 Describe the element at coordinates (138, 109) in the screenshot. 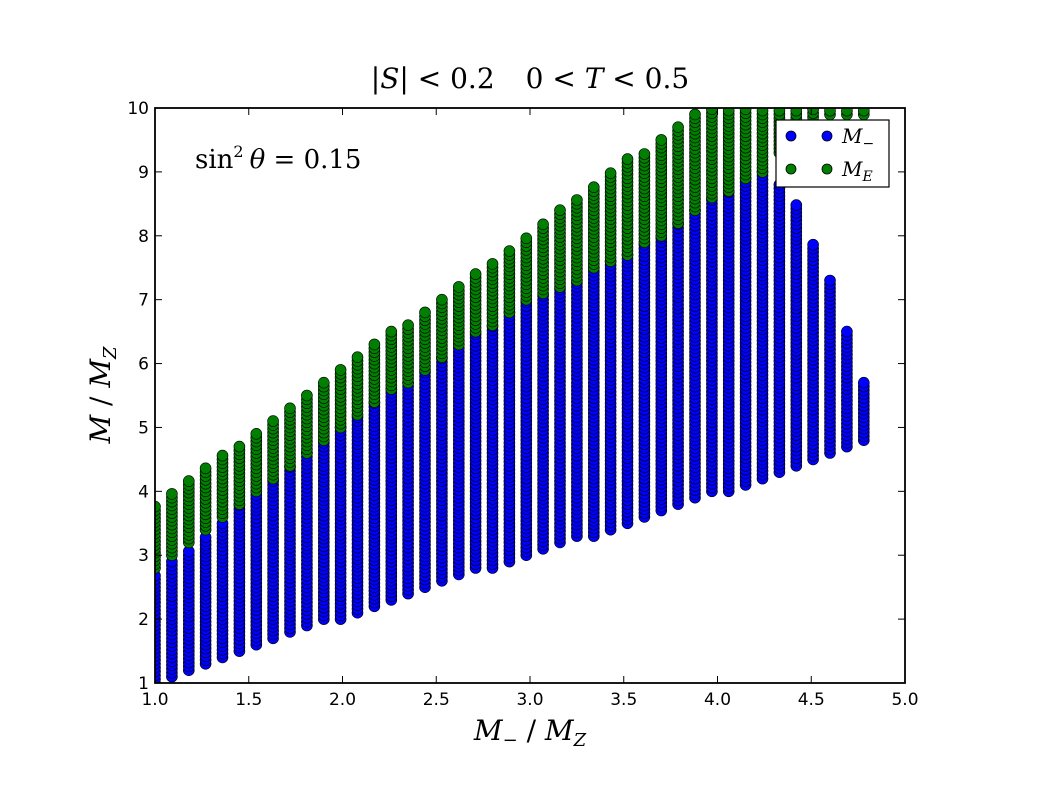

I see `y-tick-label: 10` at that location.